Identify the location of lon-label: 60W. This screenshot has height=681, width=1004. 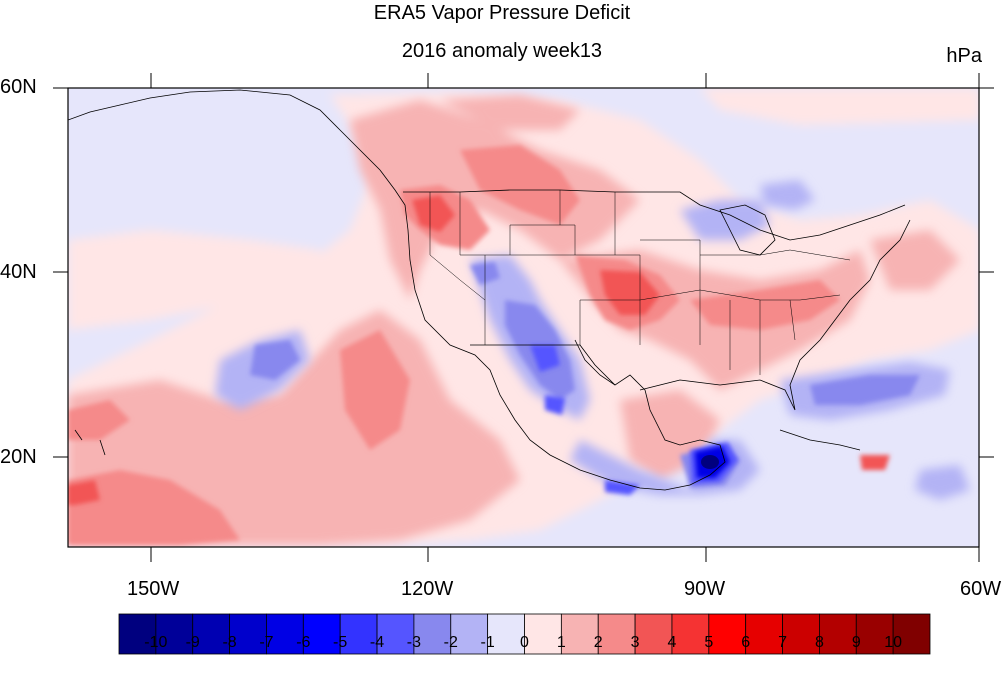
(981, 589).